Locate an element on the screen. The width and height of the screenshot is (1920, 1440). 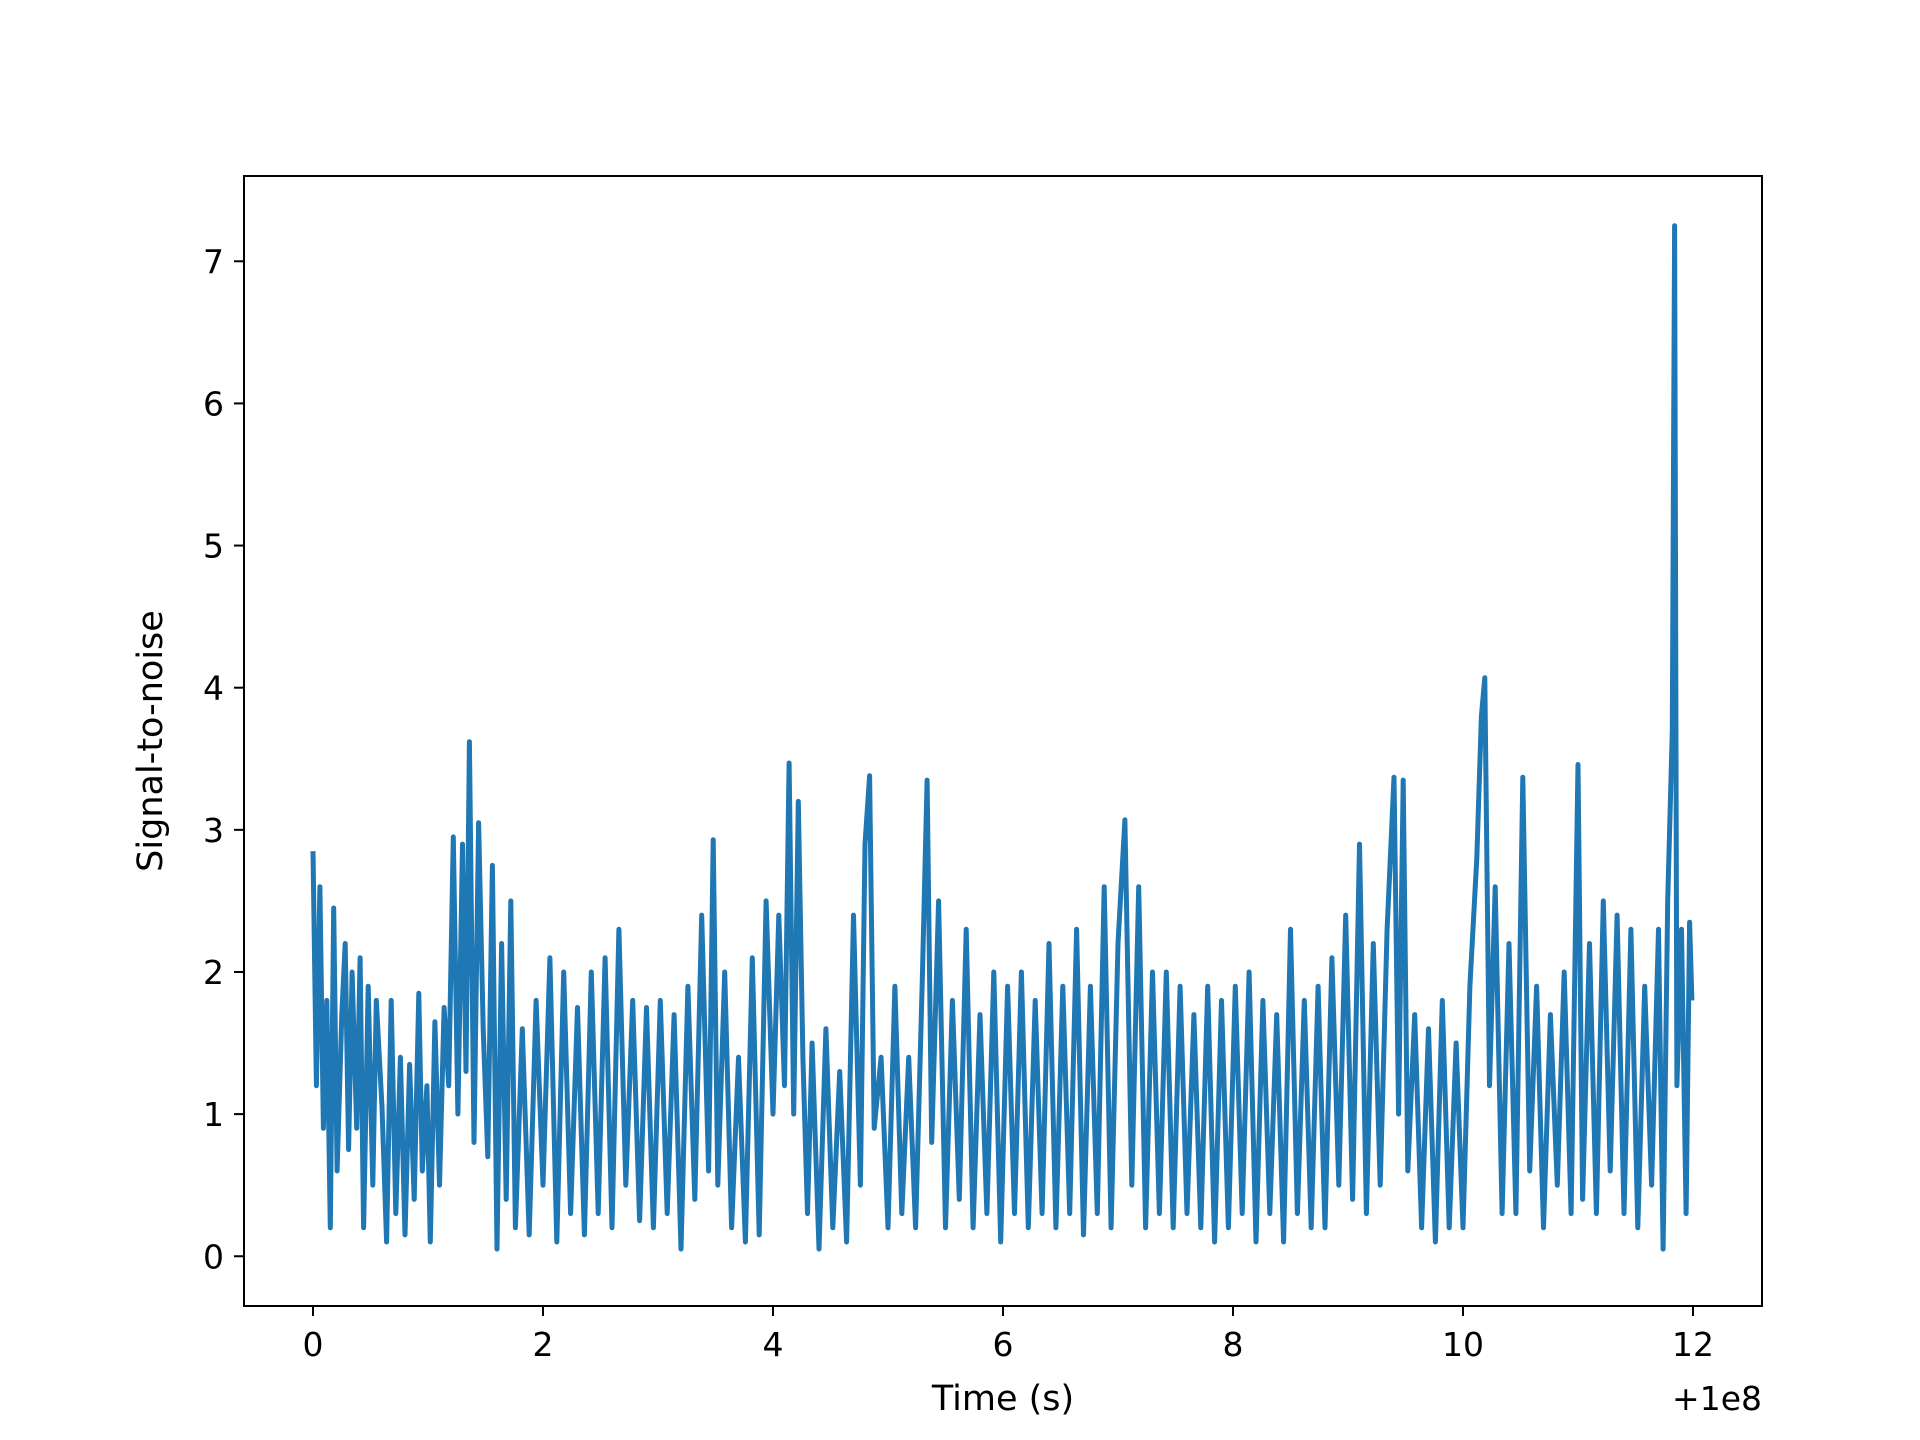
x-tick-label: 2 is located at coordinates (543, 1344).